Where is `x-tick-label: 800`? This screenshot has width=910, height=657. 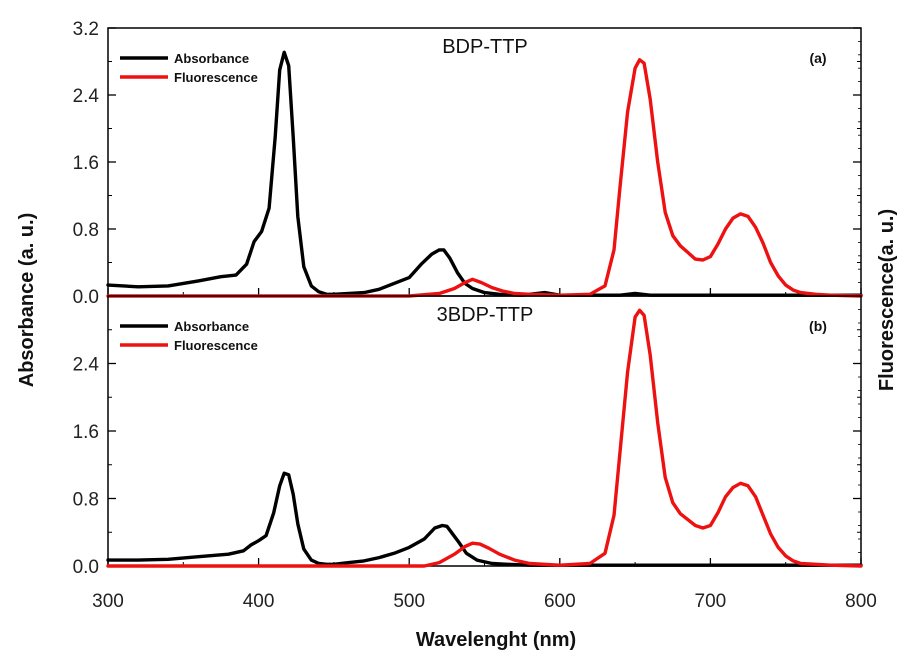 x-tick-label: 800 is located at coordinates (861, 601).